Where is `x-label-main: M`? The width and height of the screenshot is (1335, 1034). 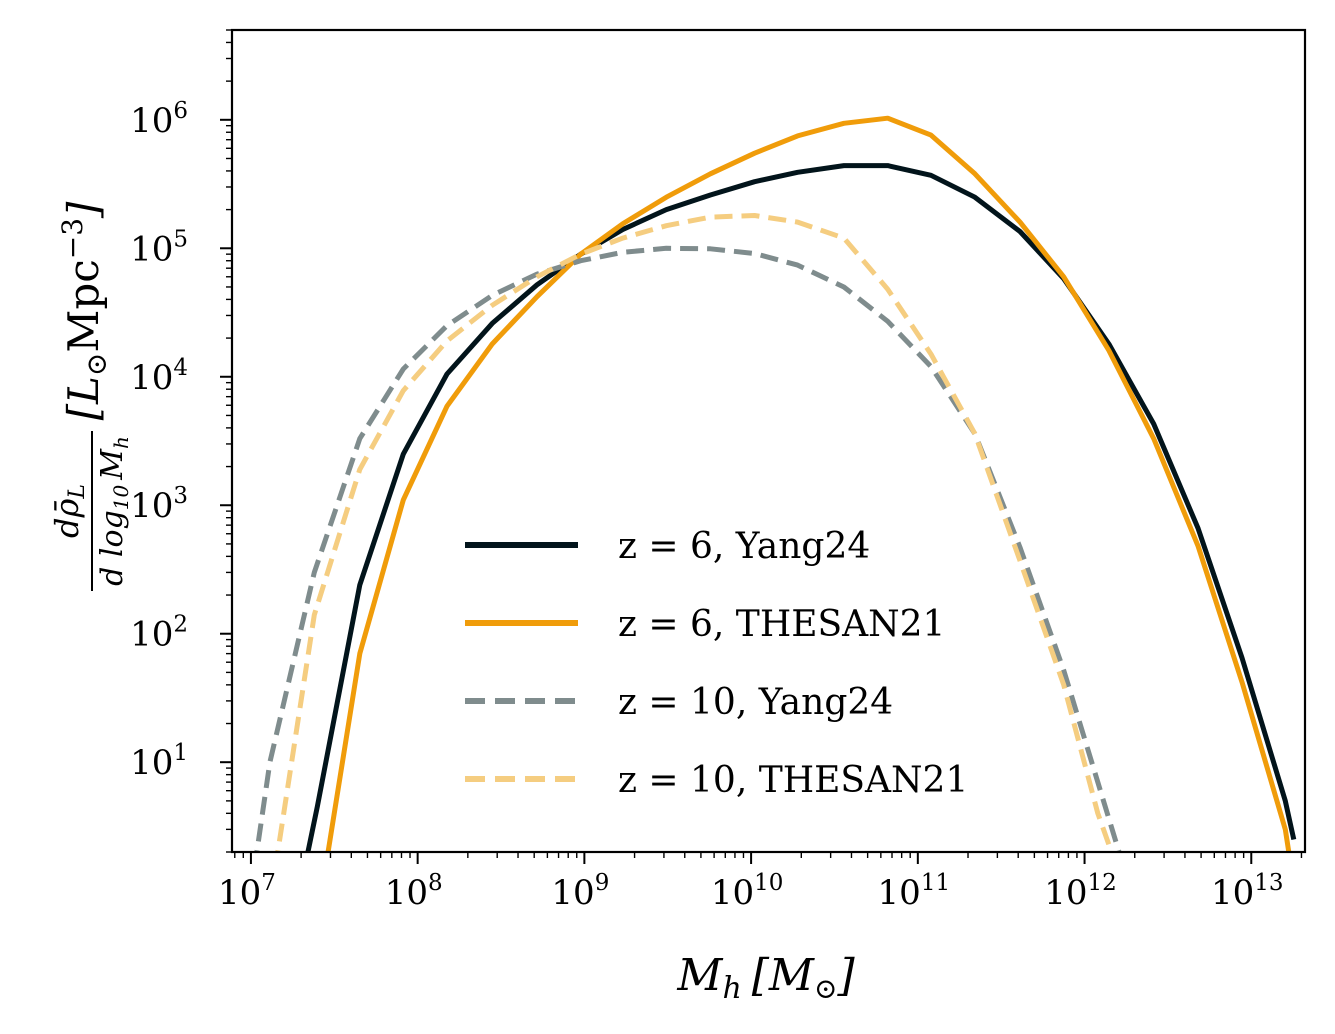 x-label-main: M is located at coordinates (699, 975).